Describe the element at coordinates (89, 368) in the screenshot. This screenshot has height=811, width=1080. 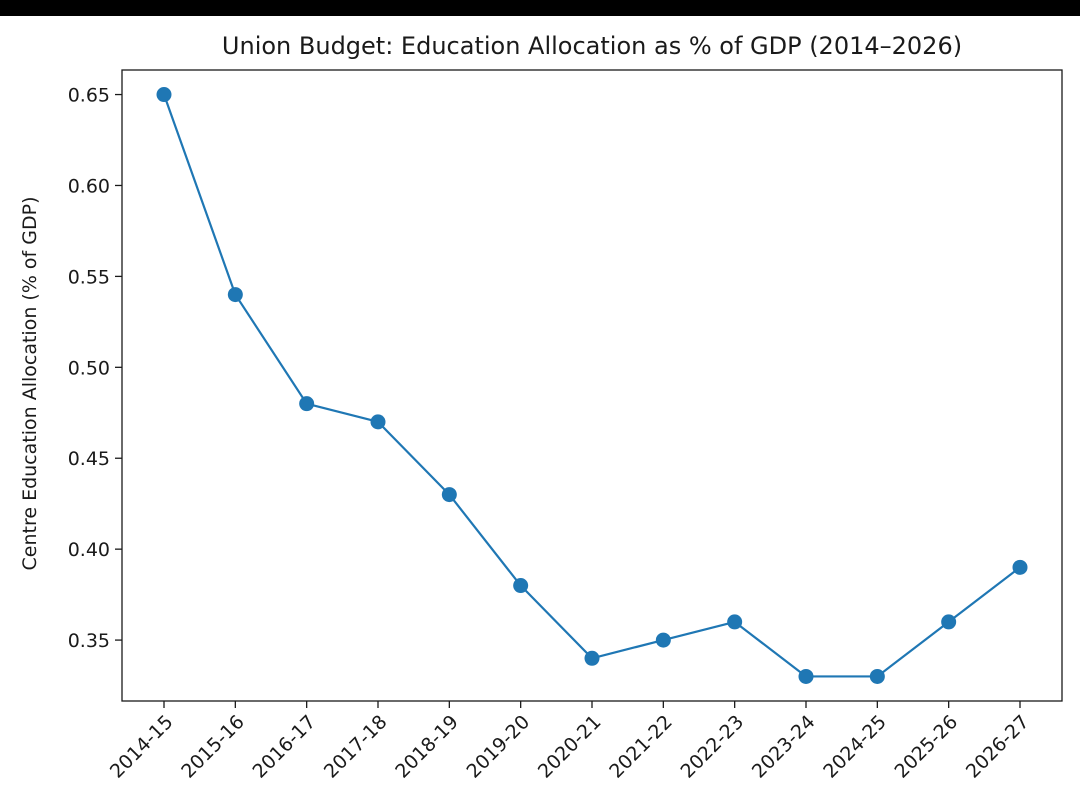
I see `y-tick-label: 0.50` at that location.